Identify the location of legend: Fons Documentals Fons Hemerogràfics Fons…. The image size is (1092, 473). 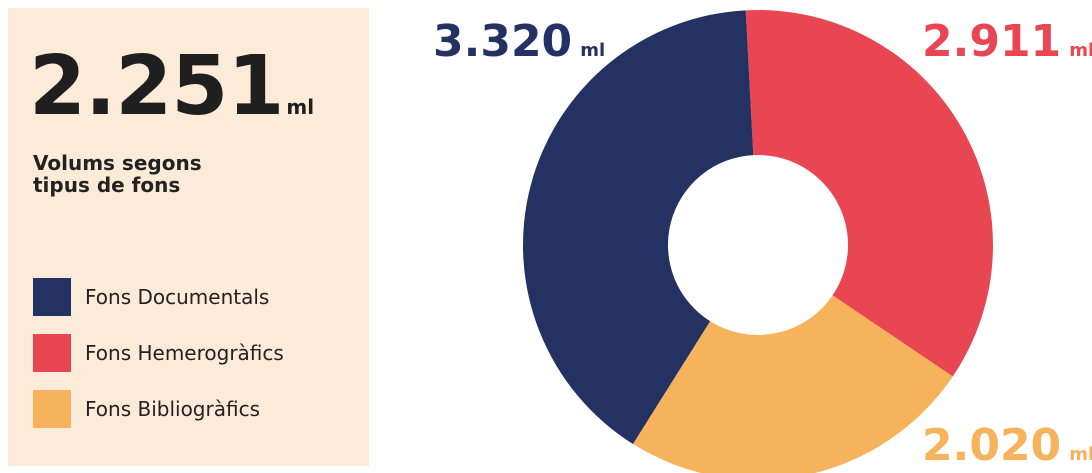
(158, 362).